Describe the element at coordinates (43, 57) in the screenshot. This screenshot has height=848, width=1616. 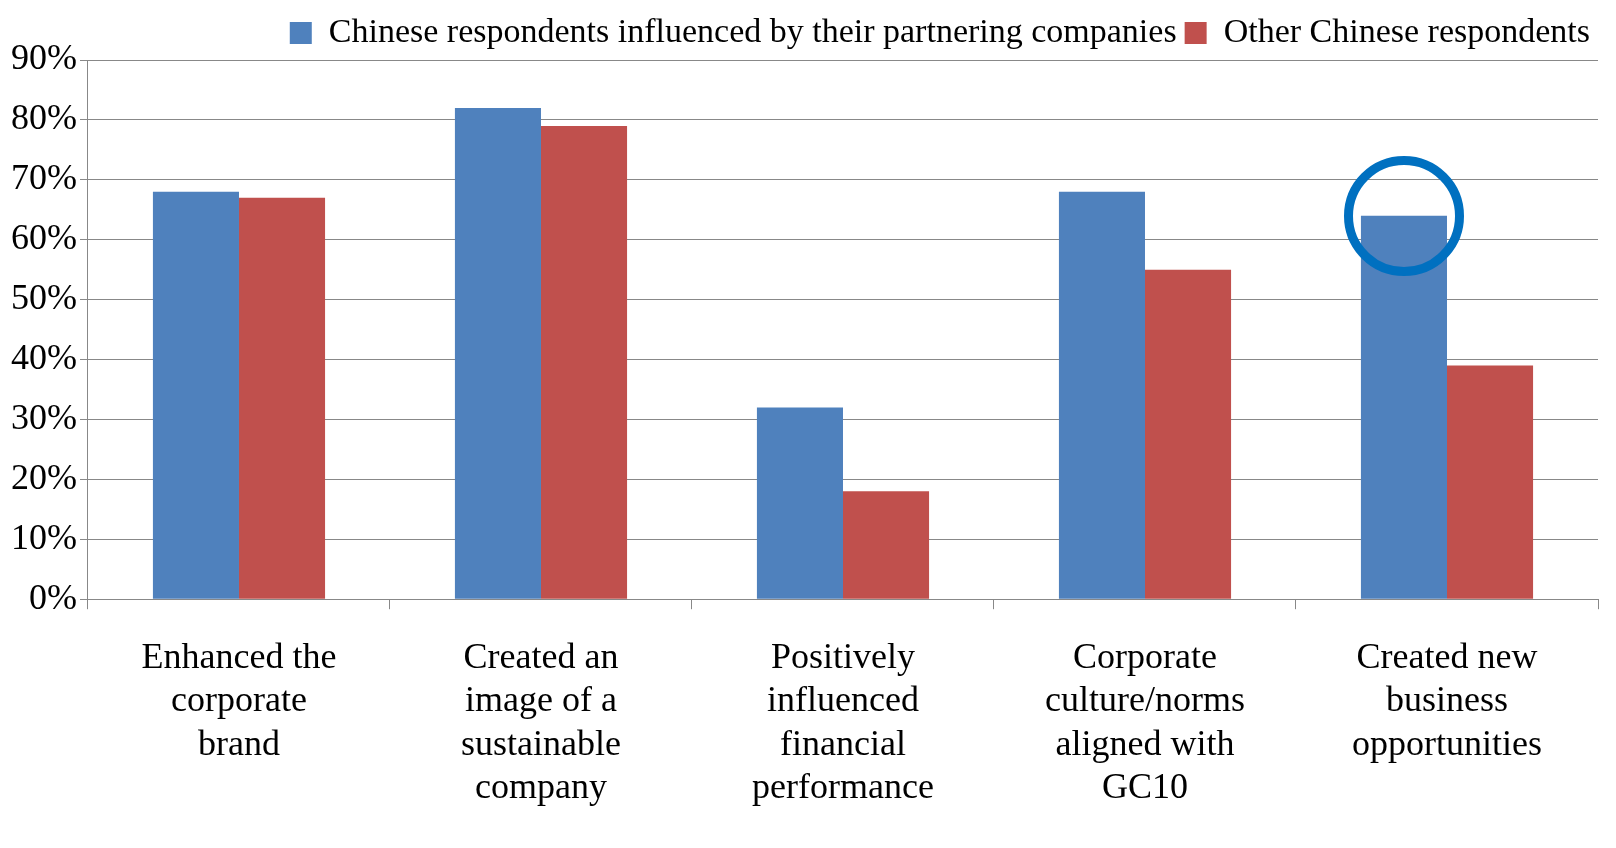
I see `y-tick-label: 90%` at that location.